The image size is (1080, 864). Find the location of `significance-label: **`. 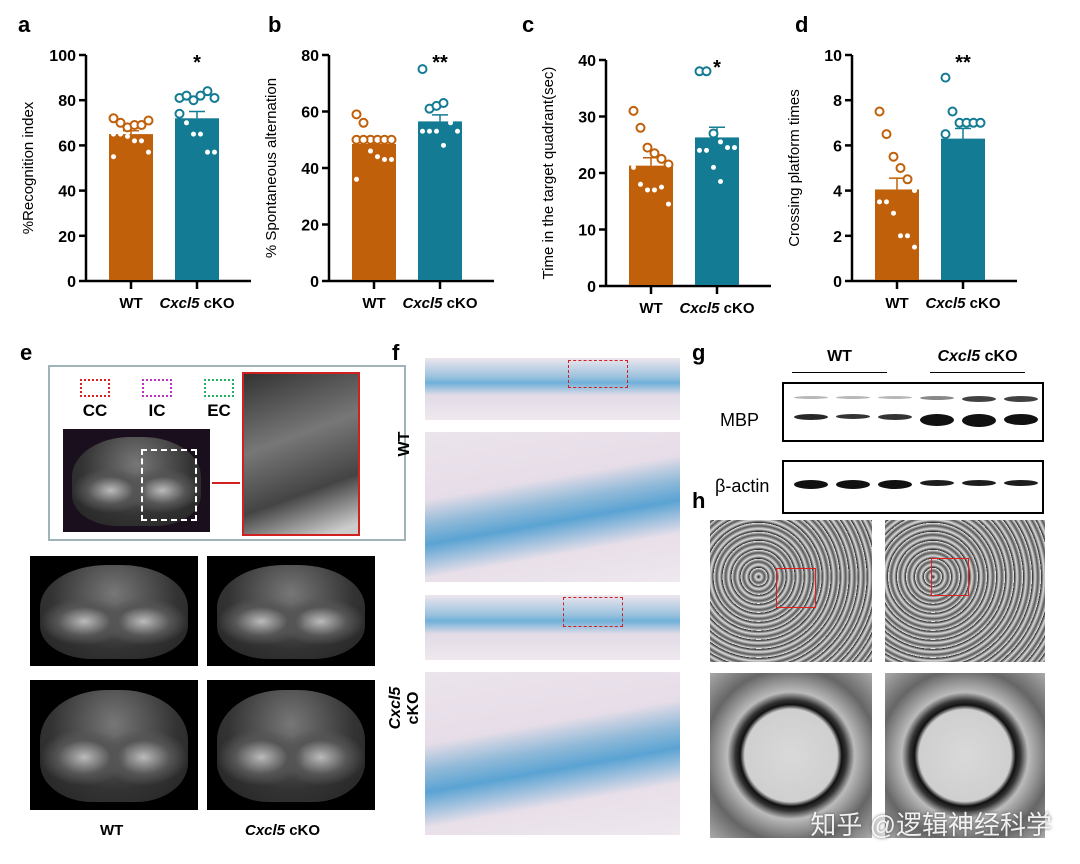

significance-label: ** is located at coordinates (963, 63).